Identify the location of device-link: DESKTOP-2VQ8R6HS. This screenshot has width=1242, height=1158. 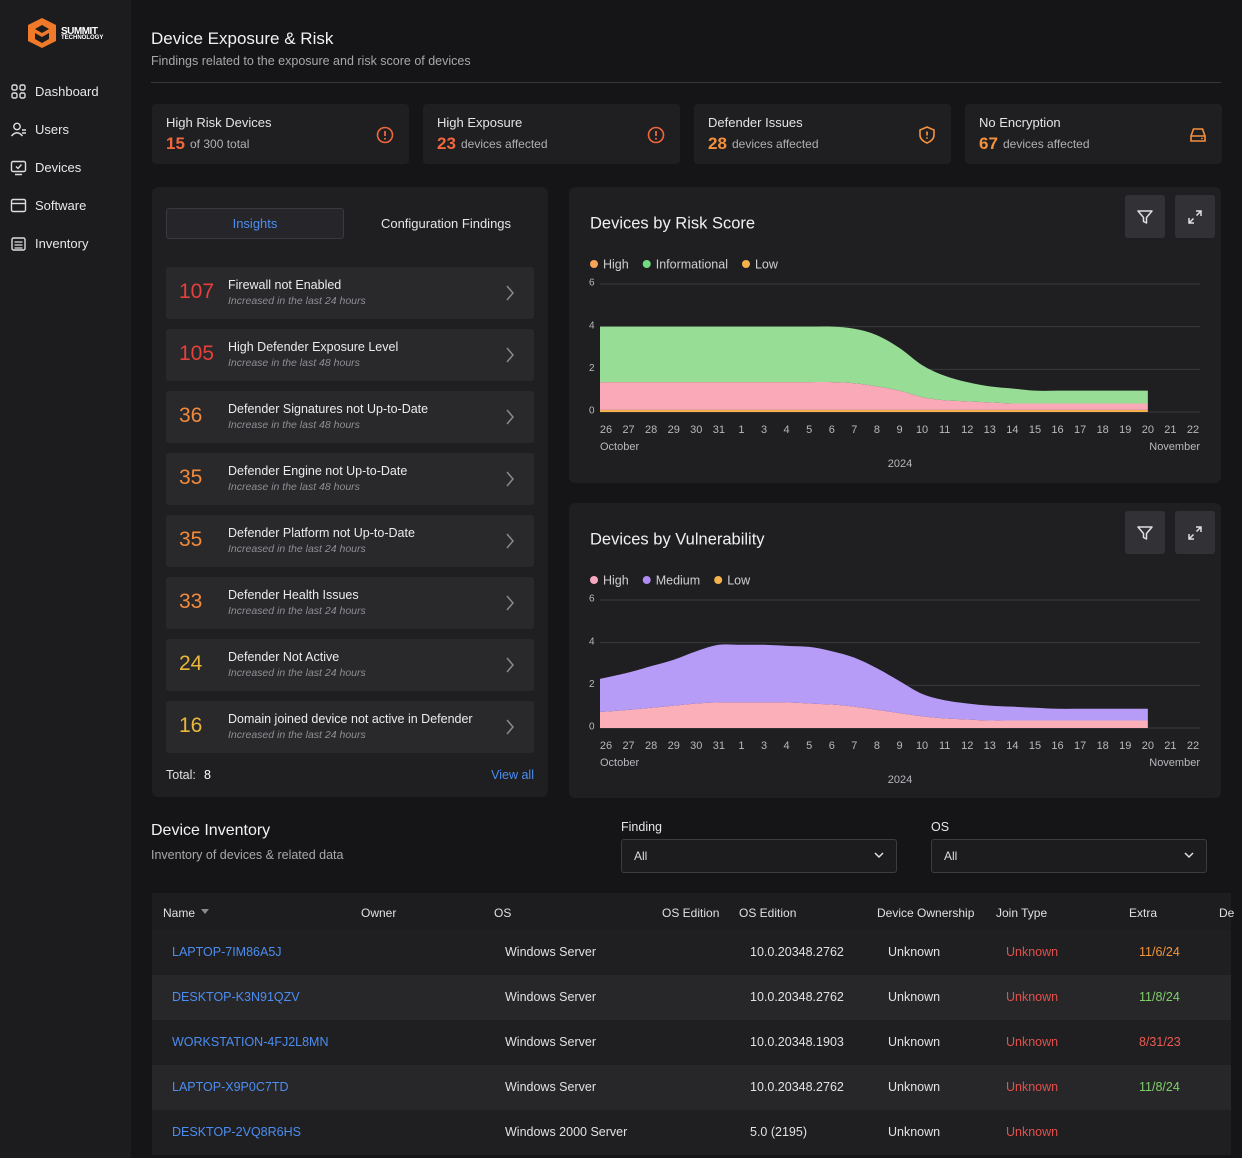
(236, 1132).